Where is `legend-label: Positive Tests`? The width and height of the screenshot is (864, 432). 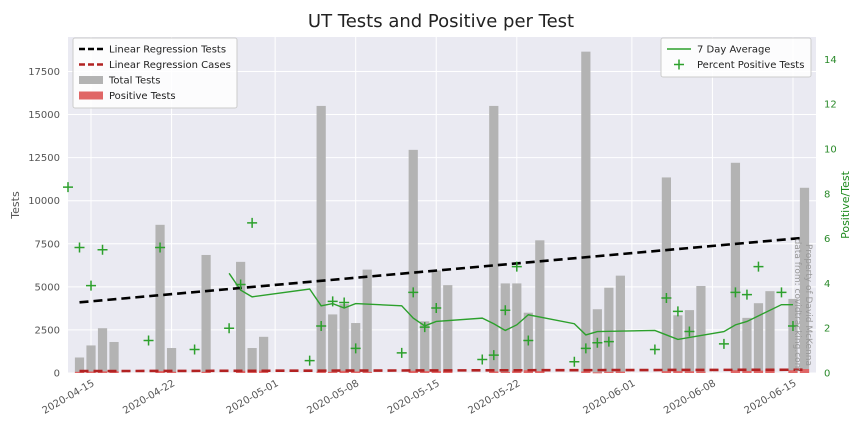
legend-label: Positive Tests is located at coordinates (142, 96).